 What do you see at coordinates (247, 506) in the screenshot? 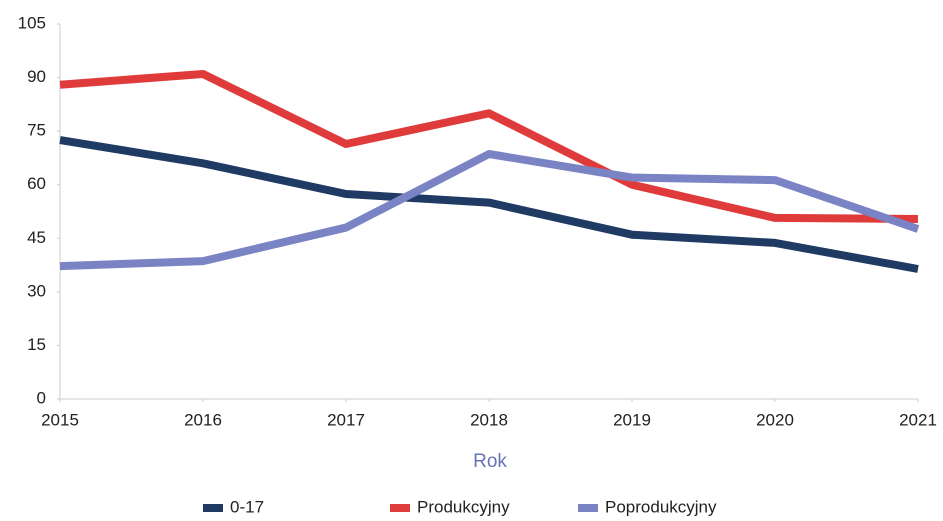
I see `legend-label: 0-17` at bounding box center [247, 506].